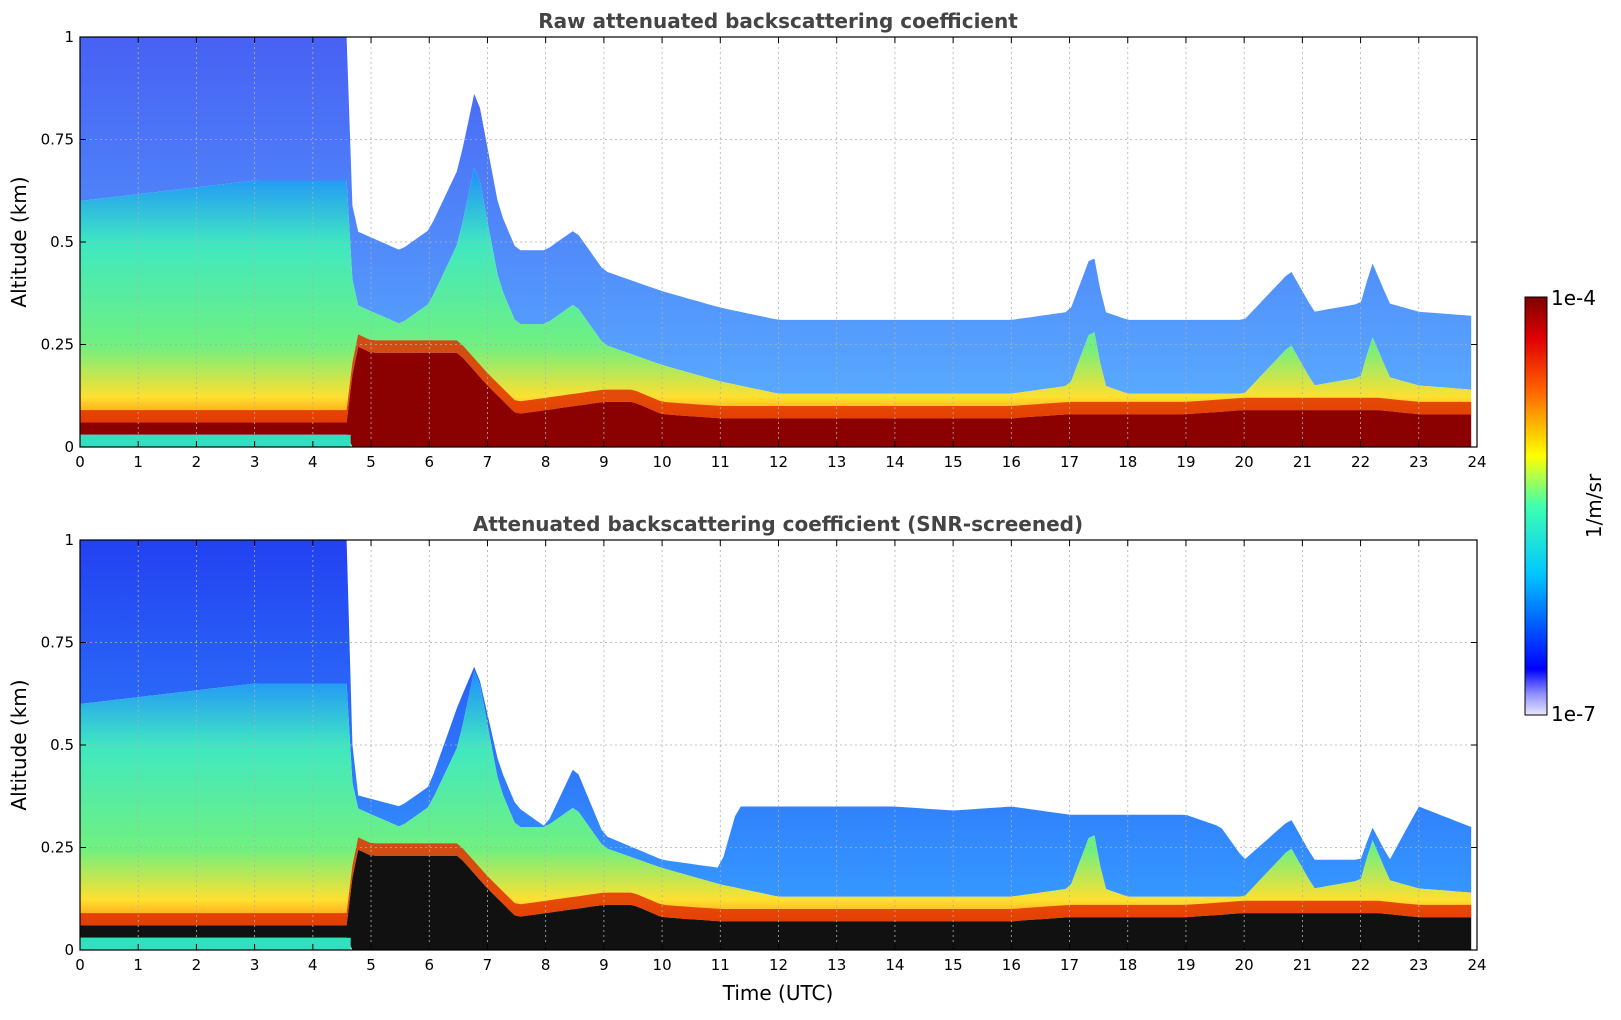 Image resolution: width=1621 pixels, height=1020 pixels. What do you see at coordinates (1565, 506) in the screenshot?
I see `colorbar: 1e-4 1e-7 1/m/sr` at bounding box center [1565, 506].